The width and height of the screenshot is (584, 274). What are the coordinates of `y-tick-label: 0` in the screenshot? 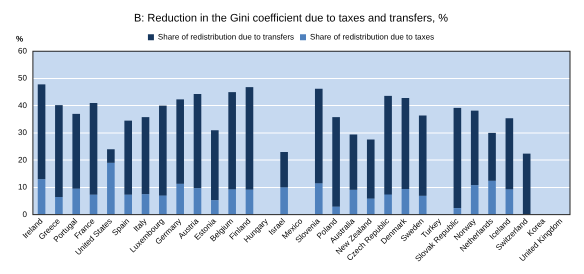 It's located at (25, 214).